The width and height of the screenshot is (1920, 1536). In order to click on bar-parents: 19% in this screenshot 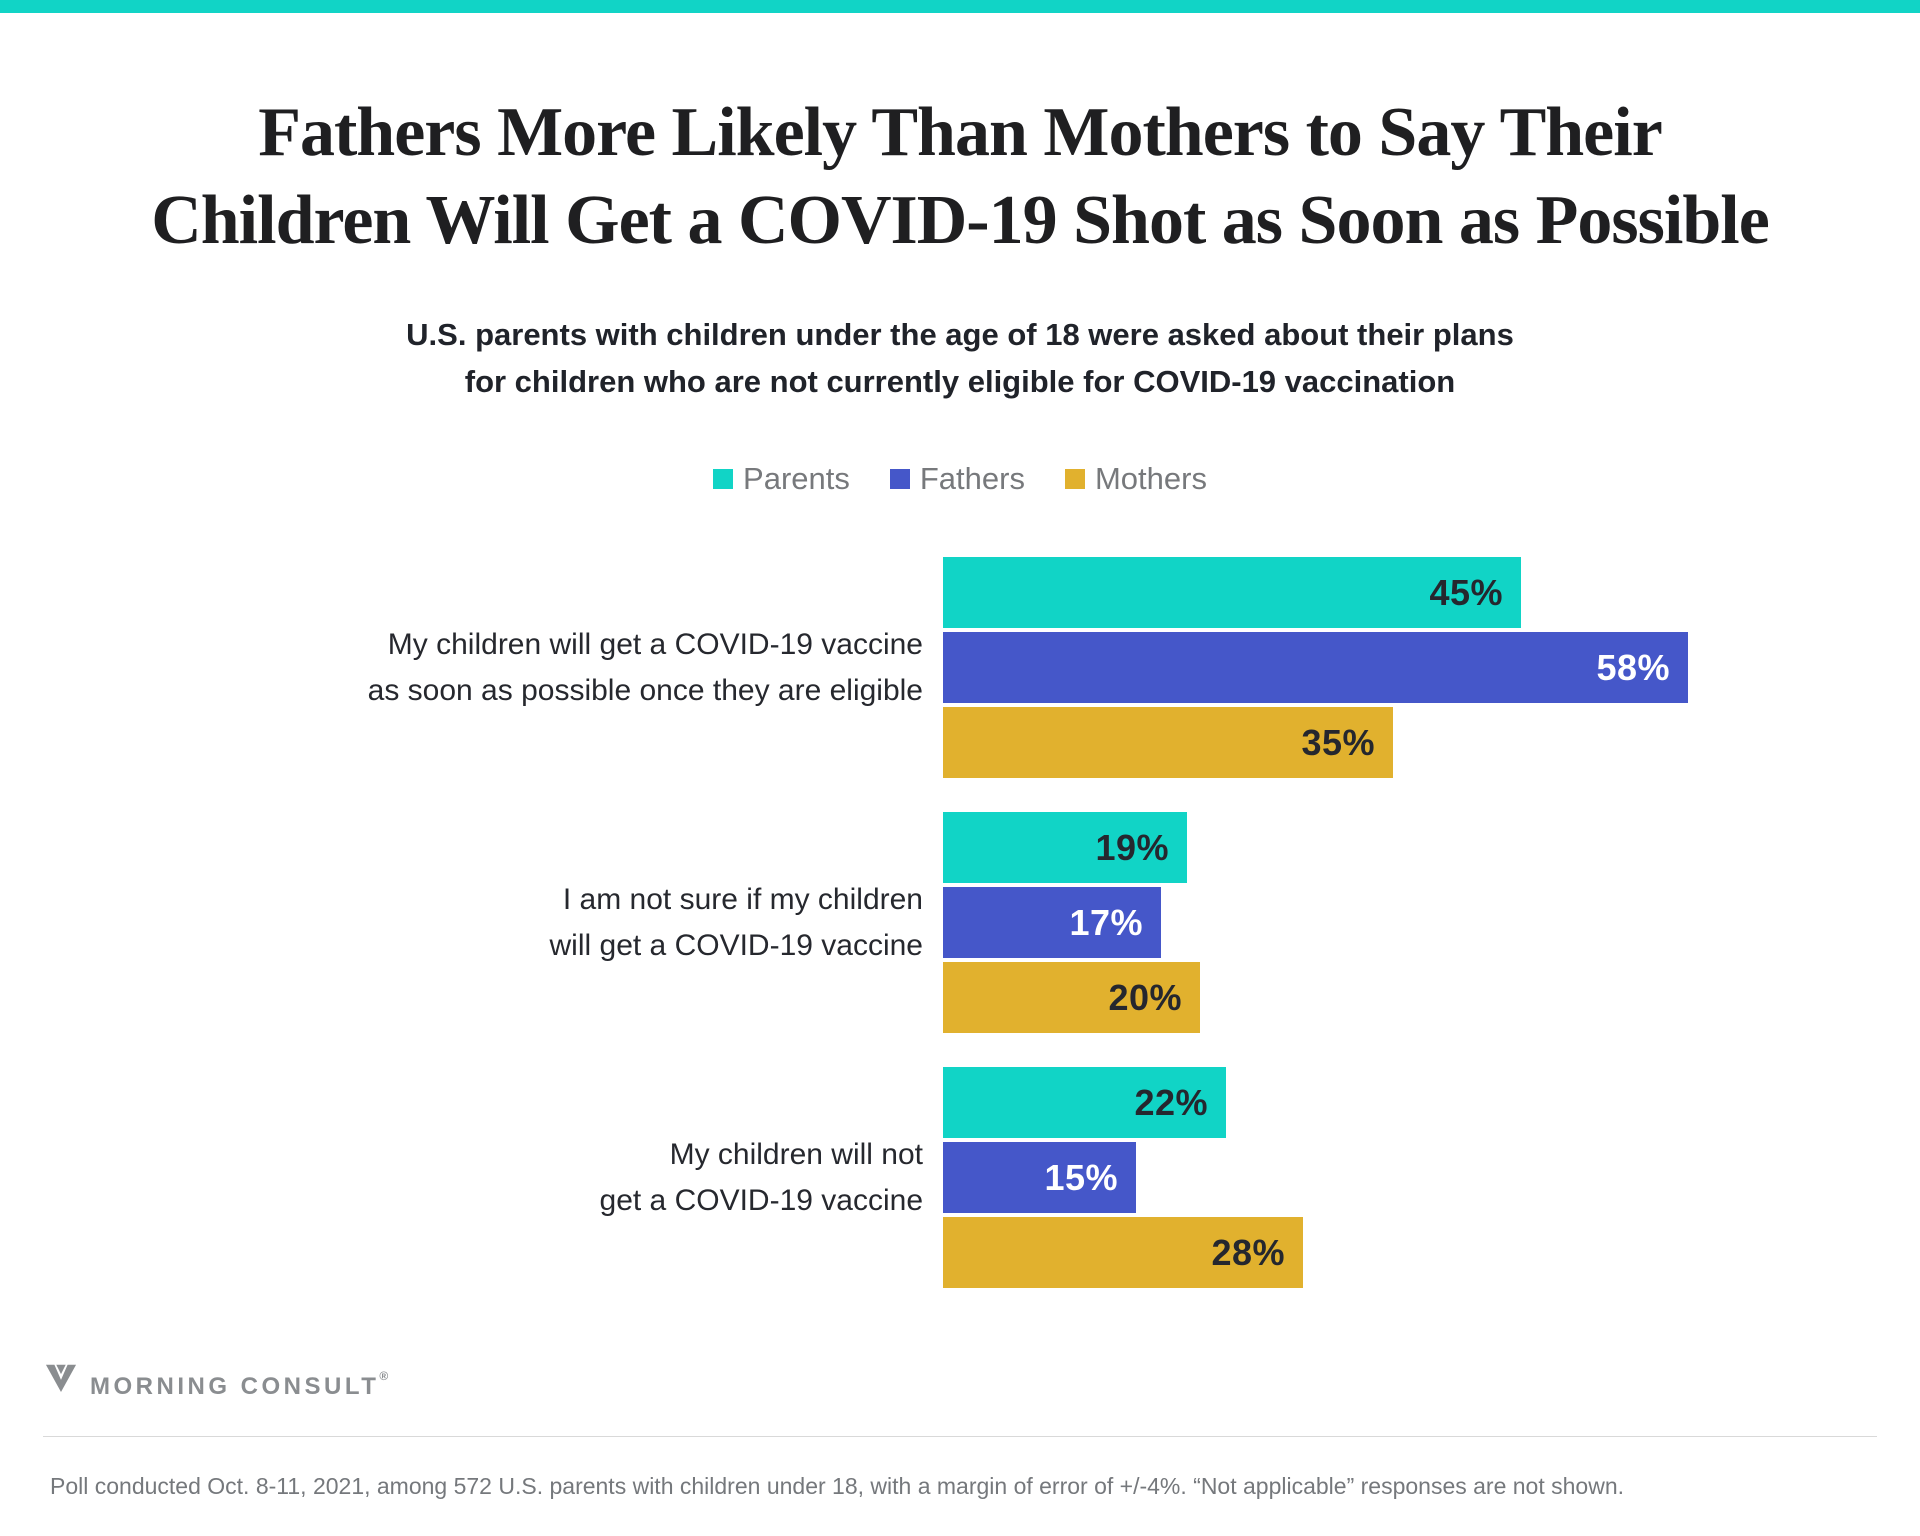, I will do `click(1065, 847)`.